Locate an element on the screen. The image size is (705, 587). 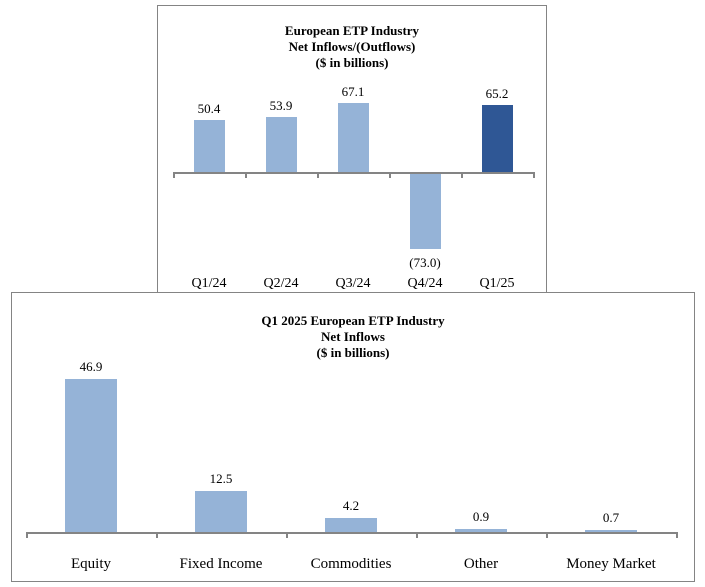
value-label: 0.7 is located at coordinates (611, 517).